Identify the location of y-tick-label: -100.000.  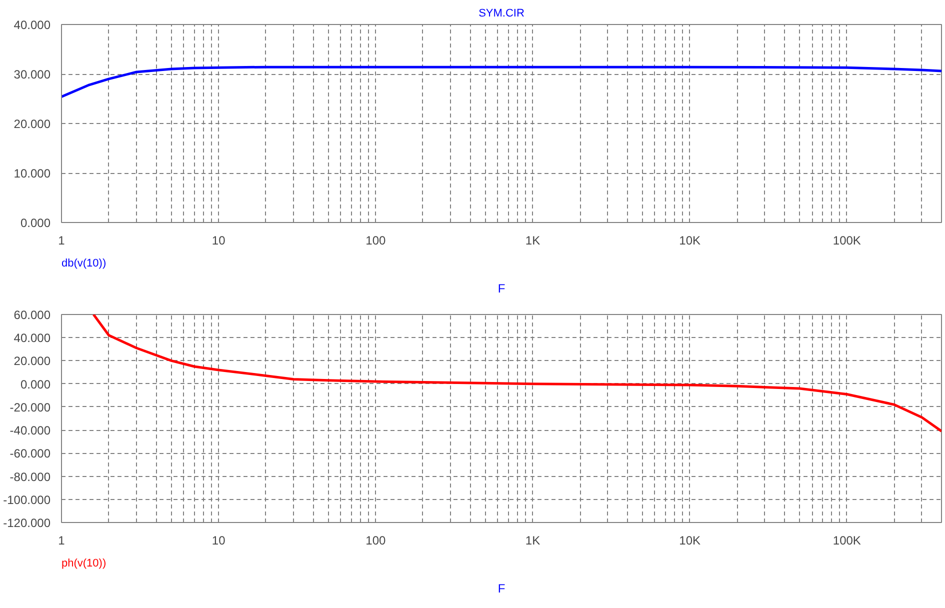
(27, 499).